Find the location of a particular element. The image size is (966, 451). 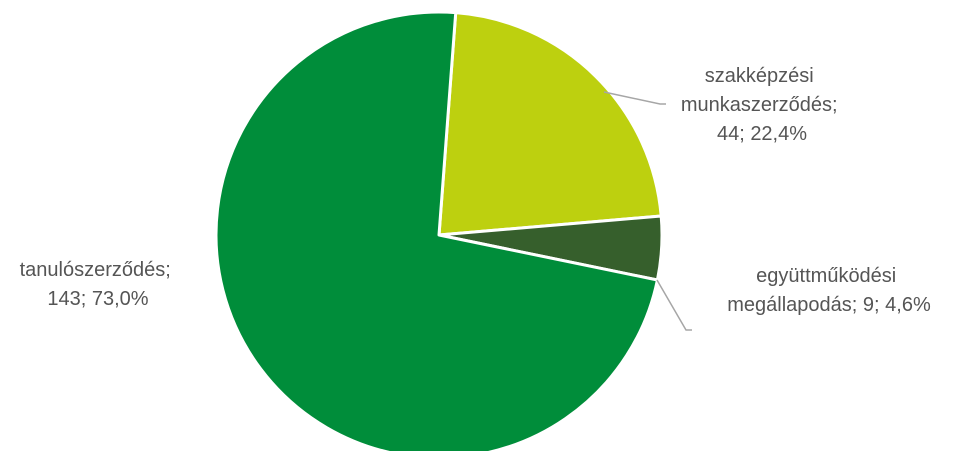

data-label-line: 143; 73,0% is located at coordinates (97, 299).